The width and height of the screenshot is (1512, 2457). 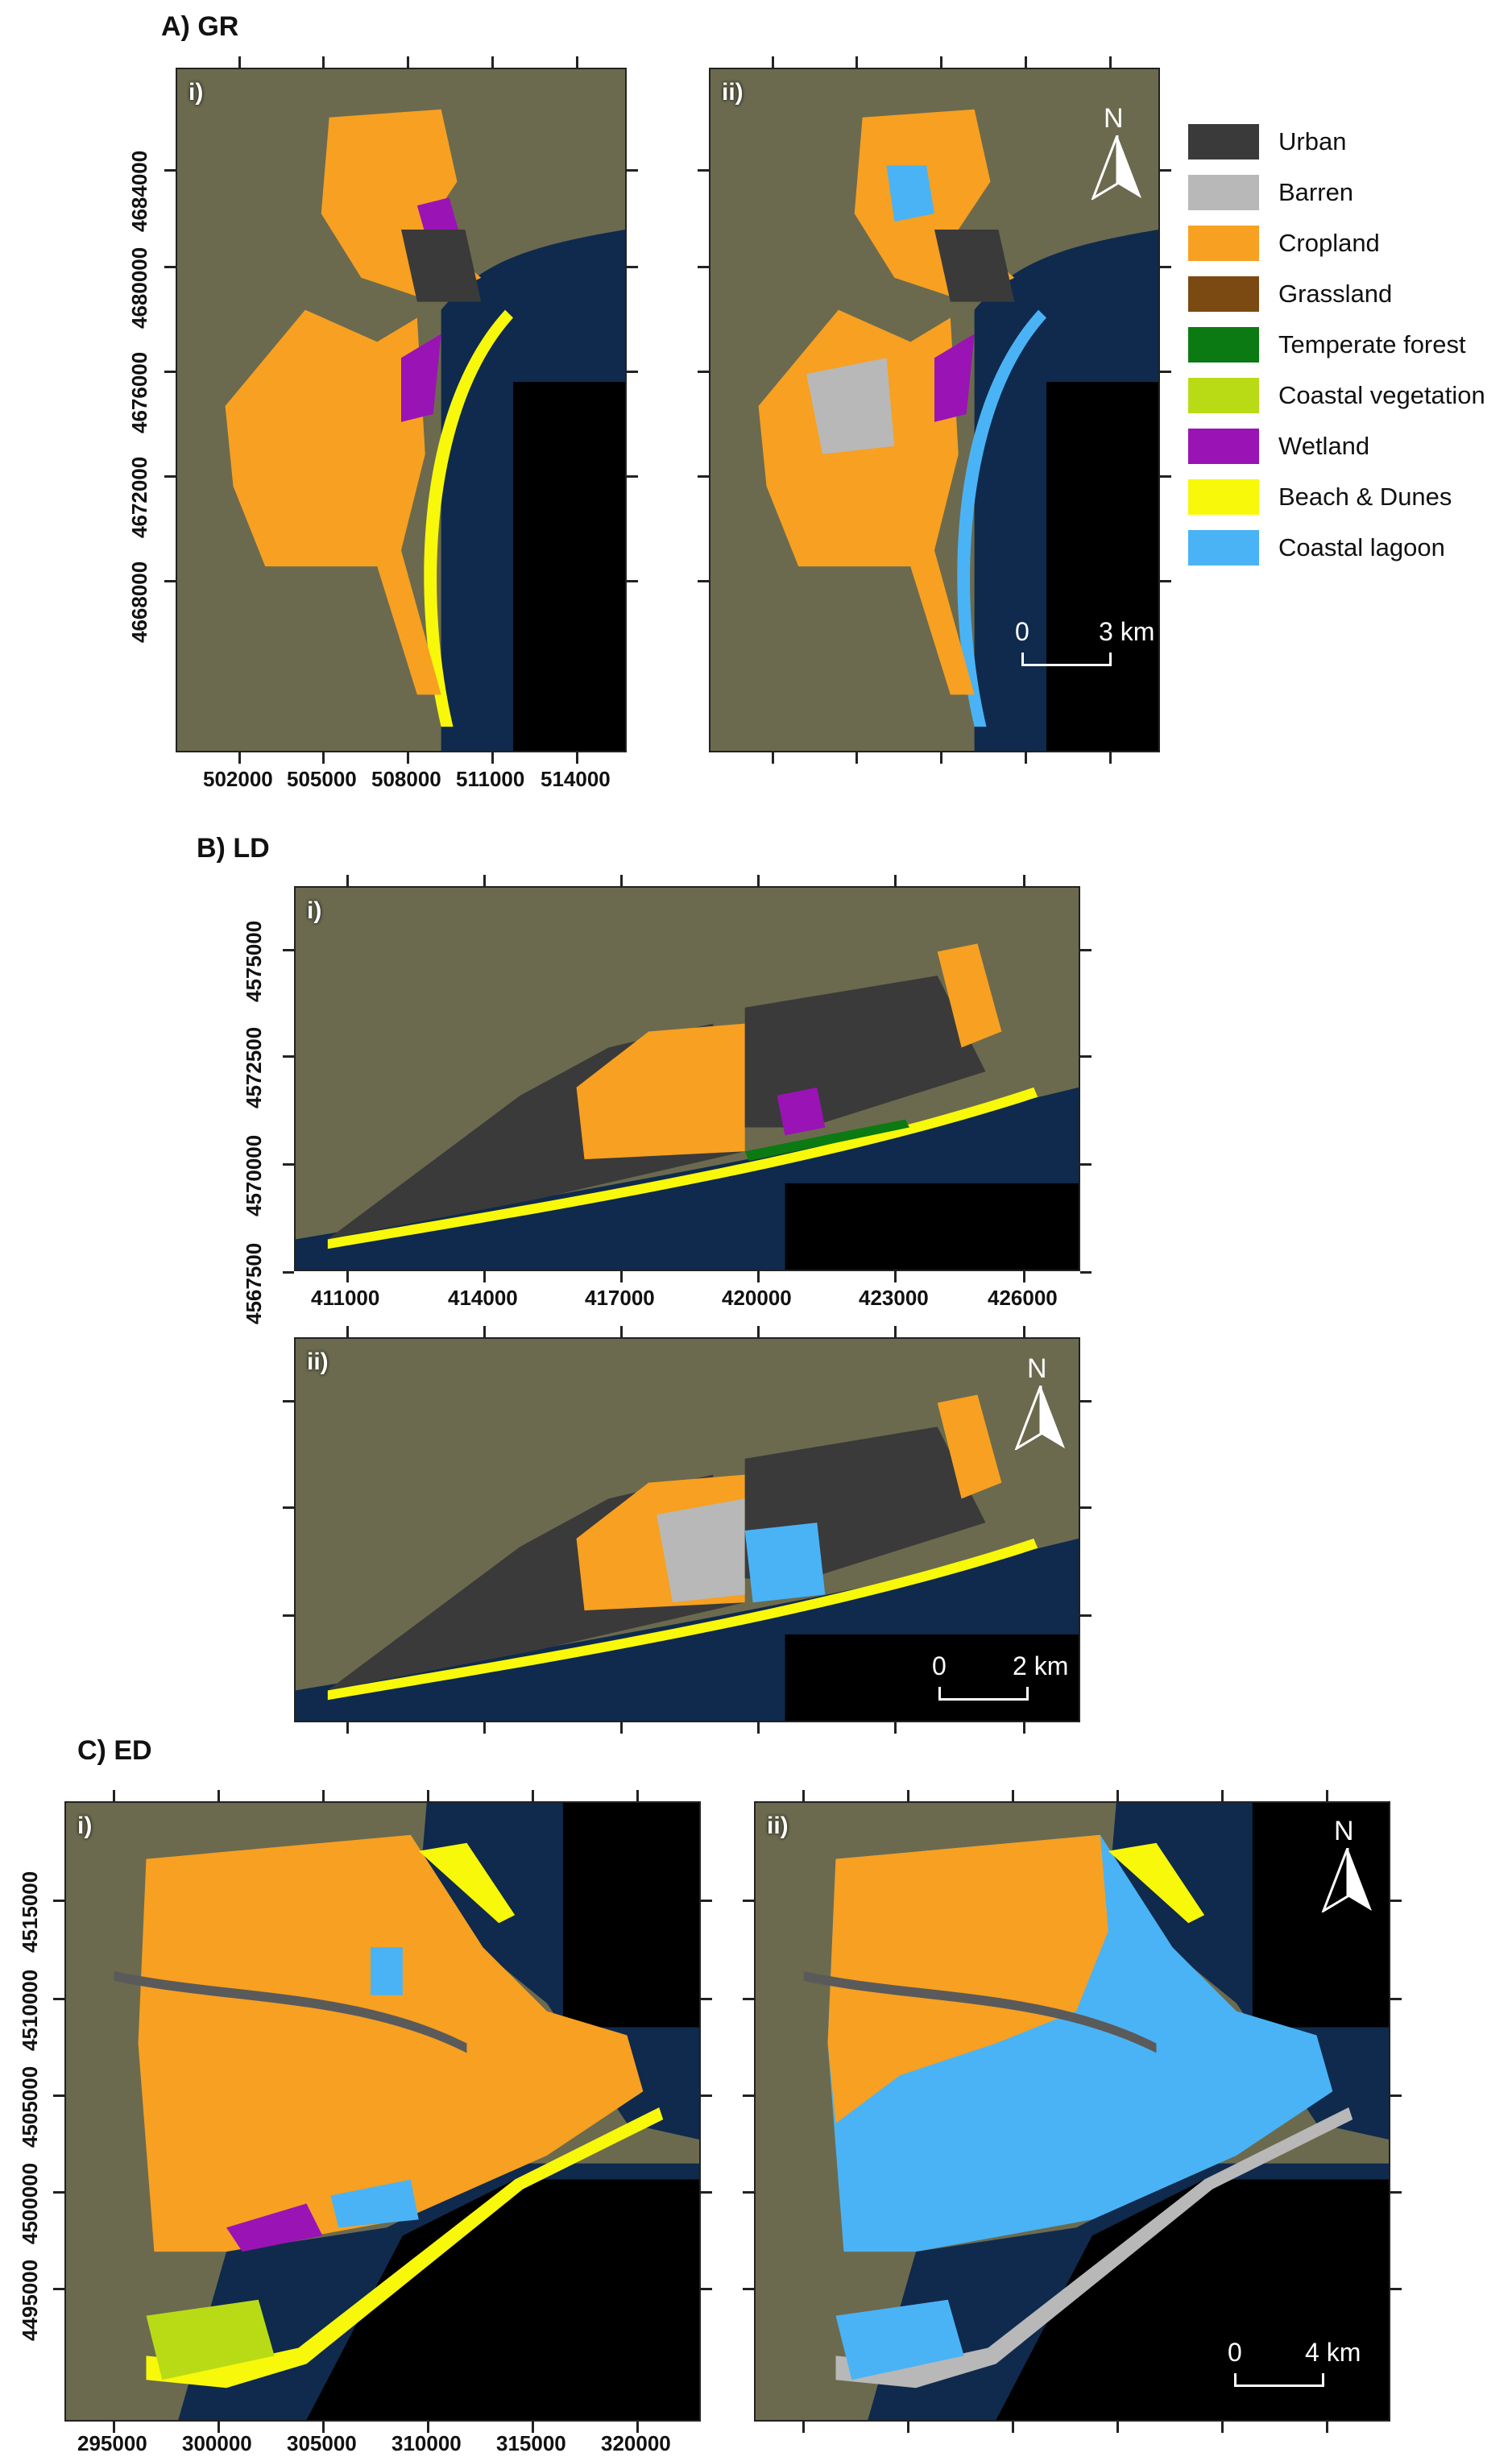 I want to click on gr-map-ii-svg, so click(x=934, y=410).